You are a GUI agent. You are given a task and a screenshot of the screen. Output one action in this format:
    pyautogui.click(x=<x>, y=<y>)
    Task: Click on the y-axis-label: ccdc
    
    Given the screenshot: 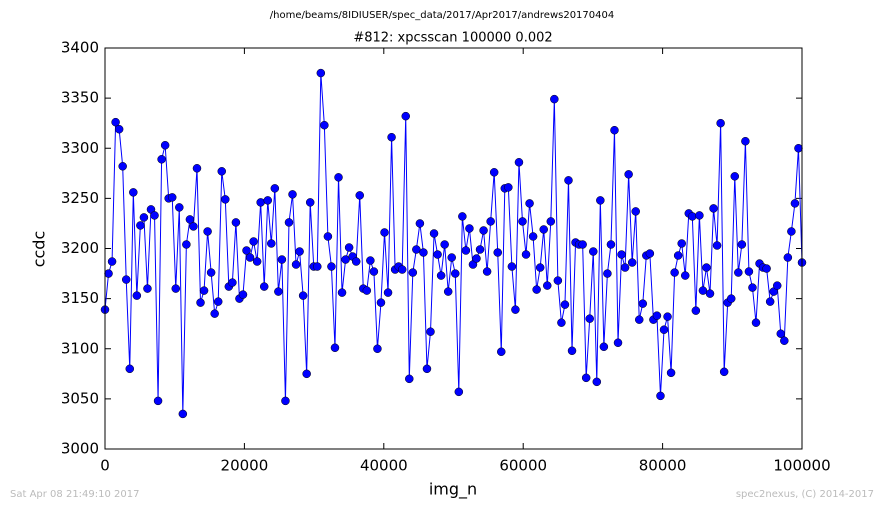 What is the action you would take?
    pyautogui.click(x=39, y=249)
    